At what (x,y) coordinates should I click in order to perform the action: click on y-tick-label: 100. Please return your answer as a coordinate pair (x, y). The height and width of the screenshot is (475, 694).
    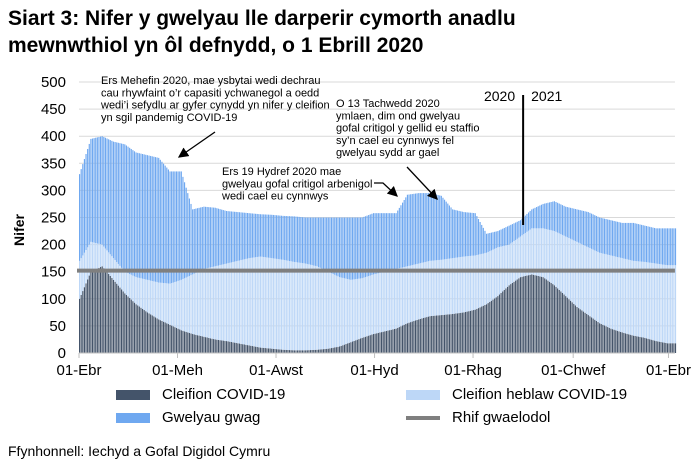
    Looking at the image, I should click on (53, 299).